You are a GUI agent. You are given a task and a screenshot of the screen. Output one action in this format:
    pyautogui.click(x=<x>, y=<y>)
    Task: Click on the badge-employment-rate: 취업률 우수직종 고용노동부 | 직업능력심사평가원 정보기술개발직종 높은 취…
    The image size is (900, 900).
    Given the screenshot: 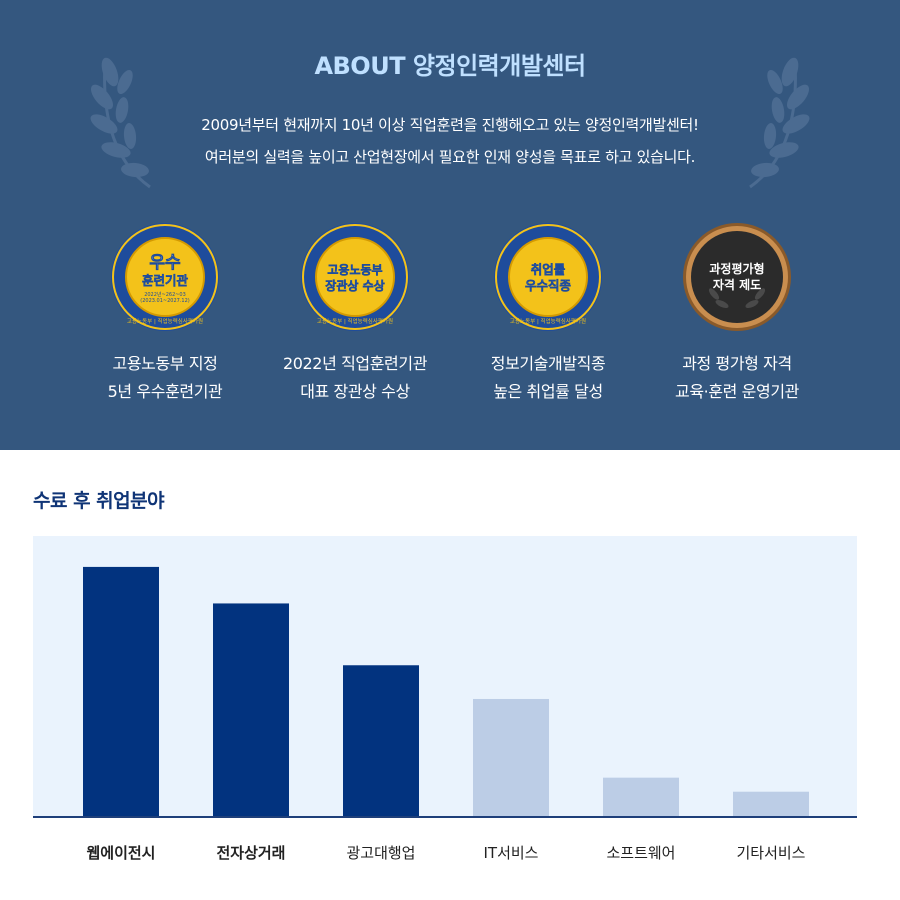 What is the action you would take?
    pyautogui.click(x=548, y=317)
    